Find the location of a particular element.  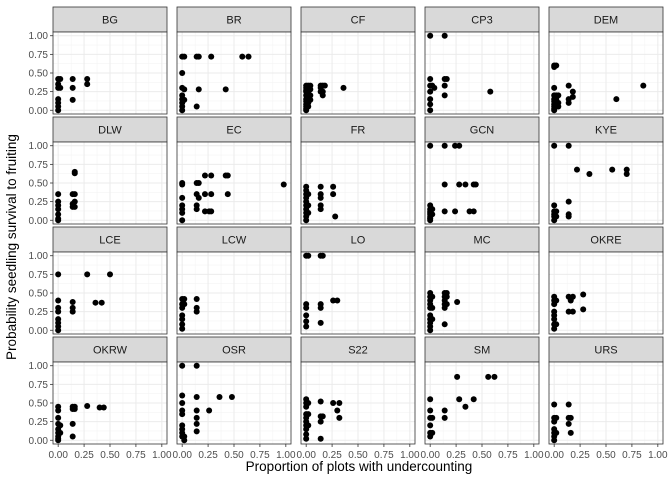

panel-strip-label: BR is located at coordinates (233, 21).